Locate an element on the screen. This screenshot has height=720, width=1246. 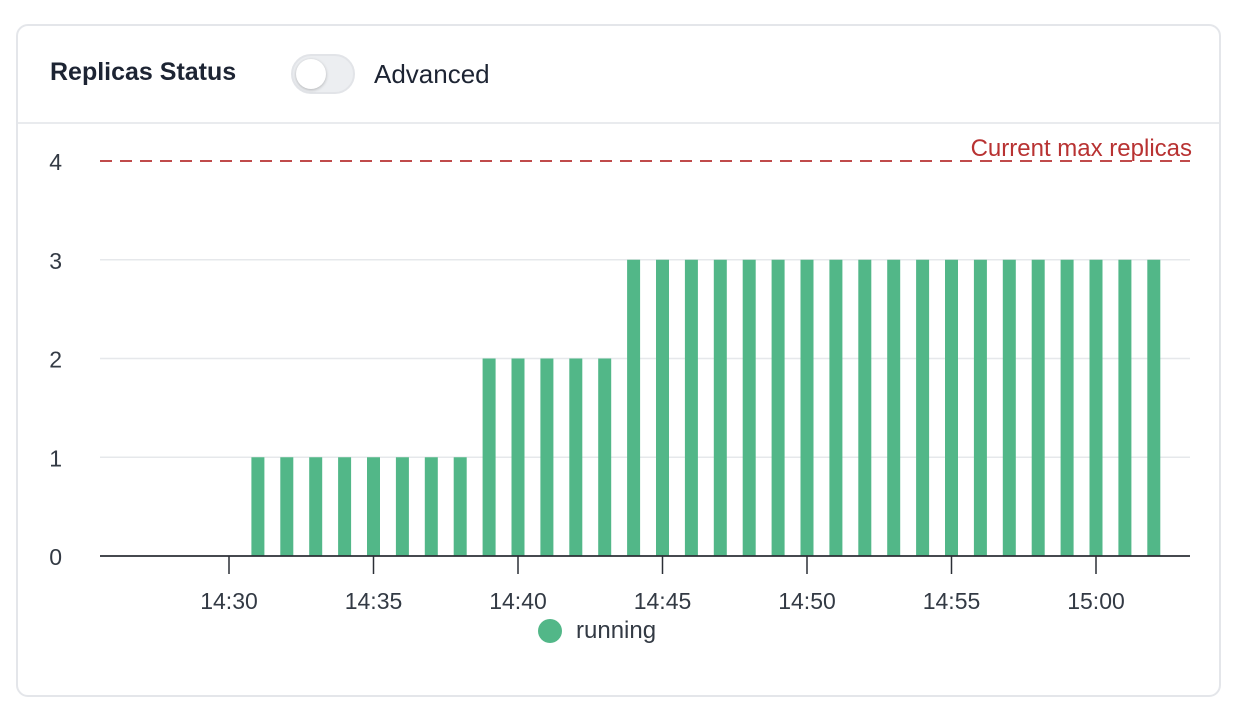
x-tick-label-1500: 15:00 is located at coordinates (1096, 601).